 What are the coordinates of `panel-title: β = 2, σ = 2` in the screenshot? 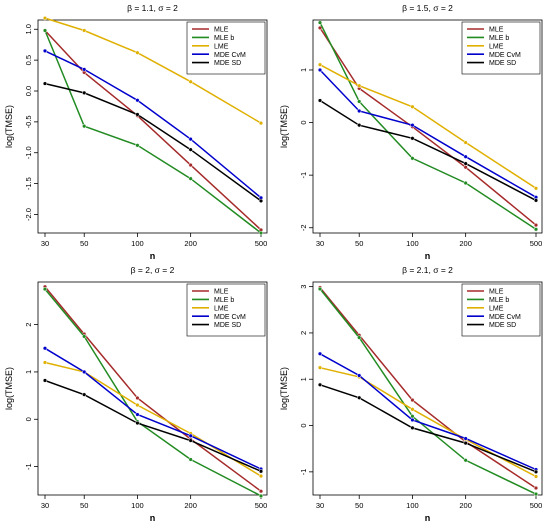 It's located at (153, 270).